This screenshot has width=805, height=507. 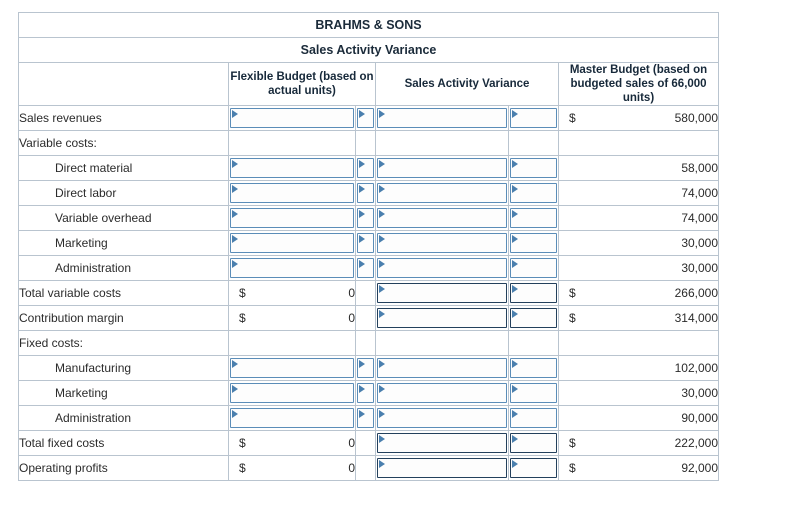 I want to click on variance-flag-11-cell, so click(x=533, y=393).